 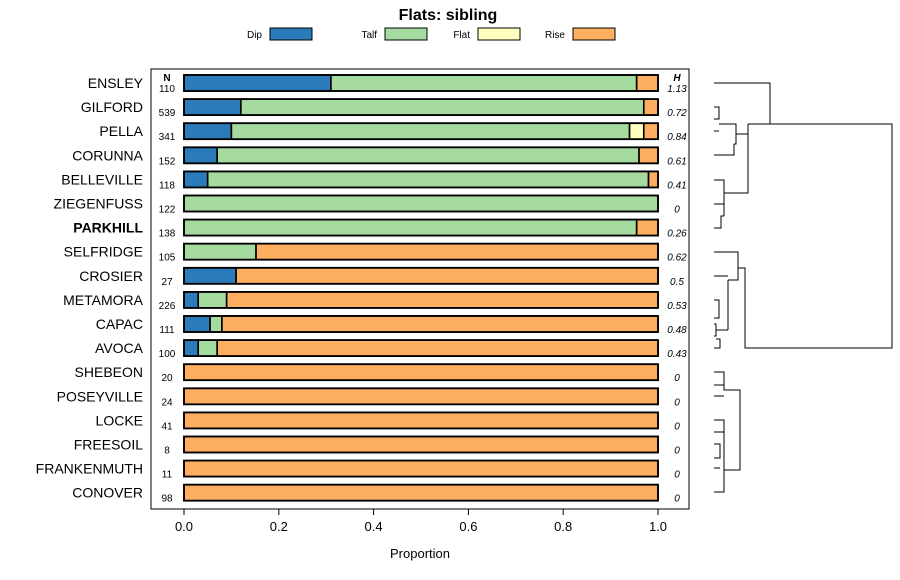 I want to click on n-value-crosier: 27, so click(x=167, y=282).